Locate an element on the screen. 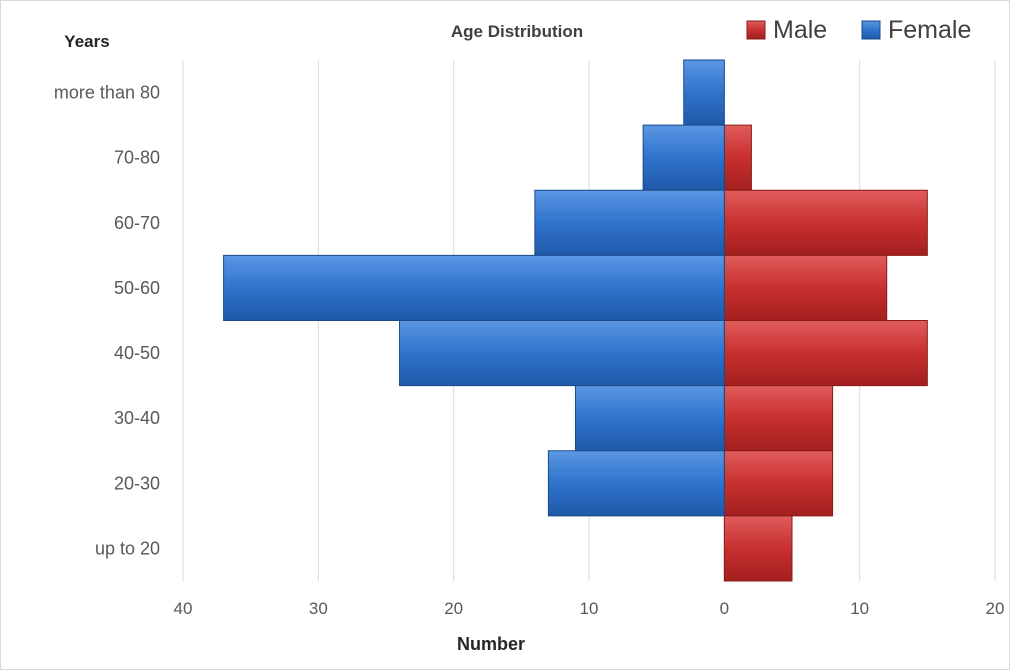  x-axis-title: Number is located at coordinates (491, 644).